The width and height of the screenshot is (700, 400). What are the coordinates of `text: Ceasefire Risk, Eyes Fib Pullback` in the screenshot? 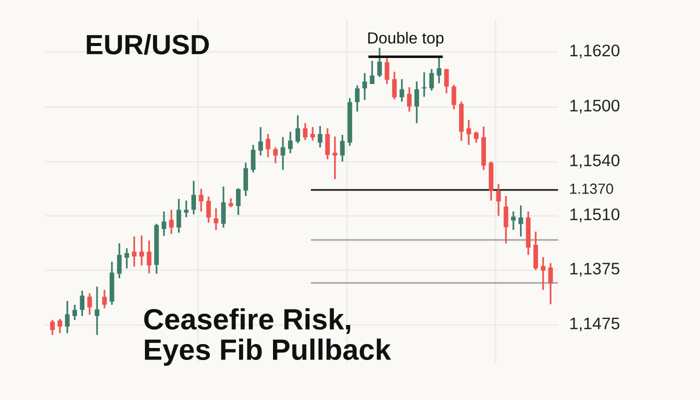 It's located at (268, 337).